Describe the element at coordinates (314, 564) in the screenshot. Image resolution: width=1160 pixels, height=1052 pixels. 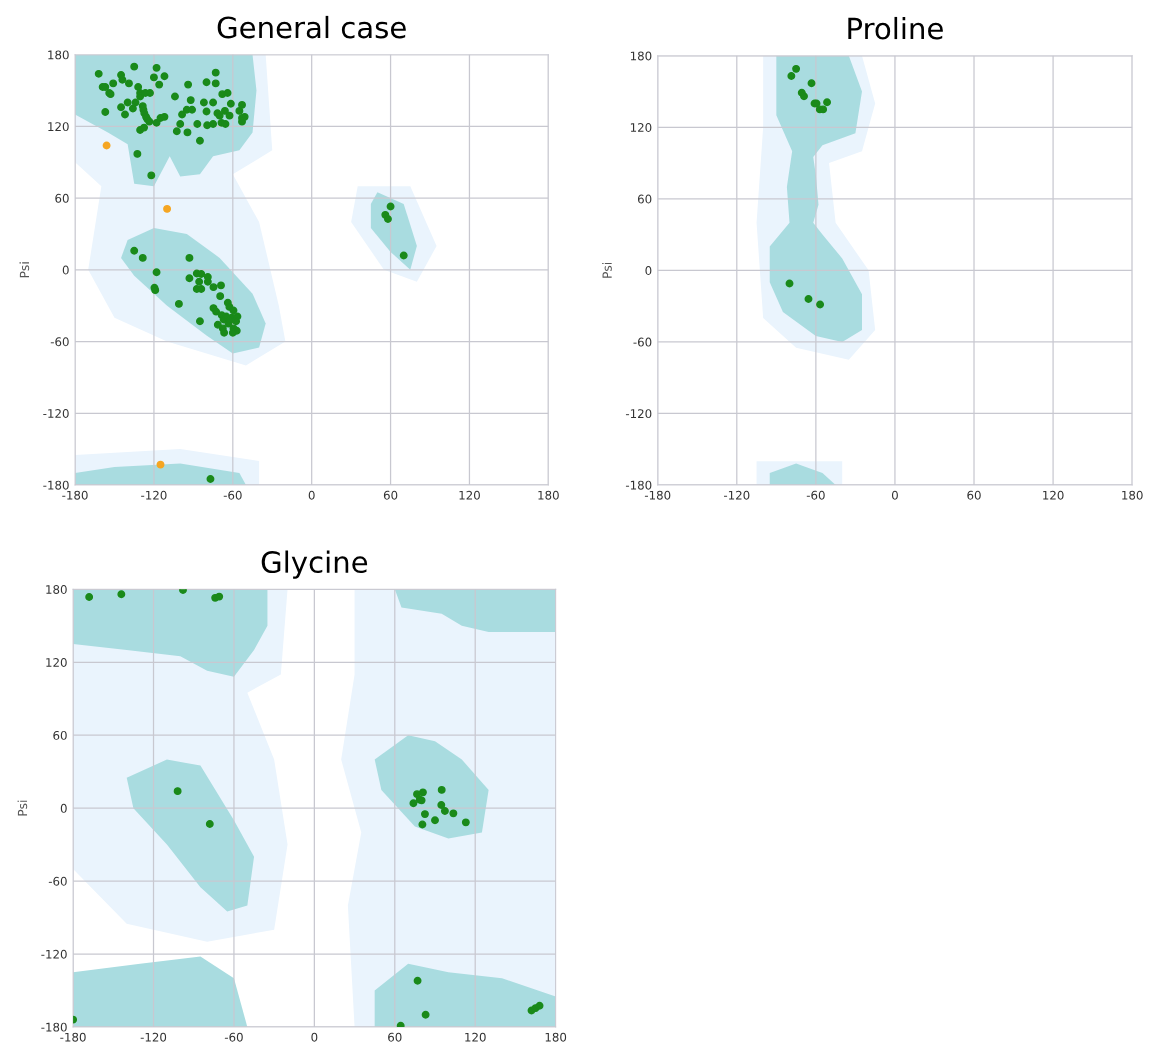
I see `chart-title: Glycine` at that location.